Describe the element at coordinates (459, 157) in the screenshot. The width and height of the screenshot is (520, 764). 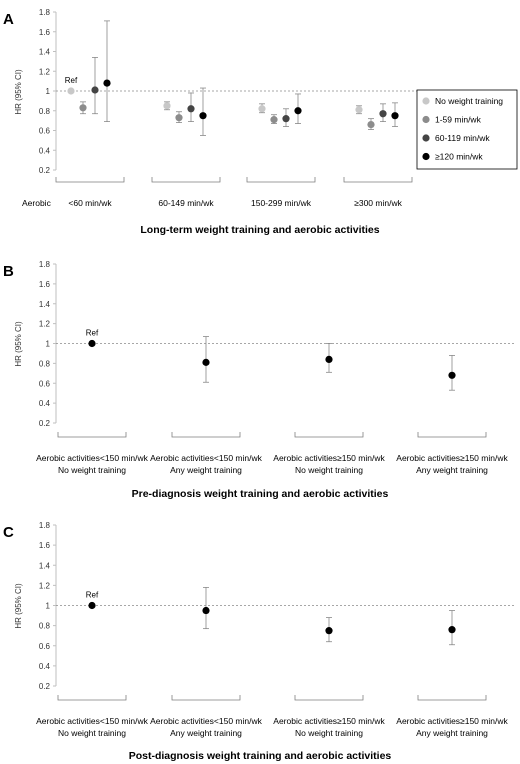
I see `legend-entry: ≥120 min/wk` at that location.